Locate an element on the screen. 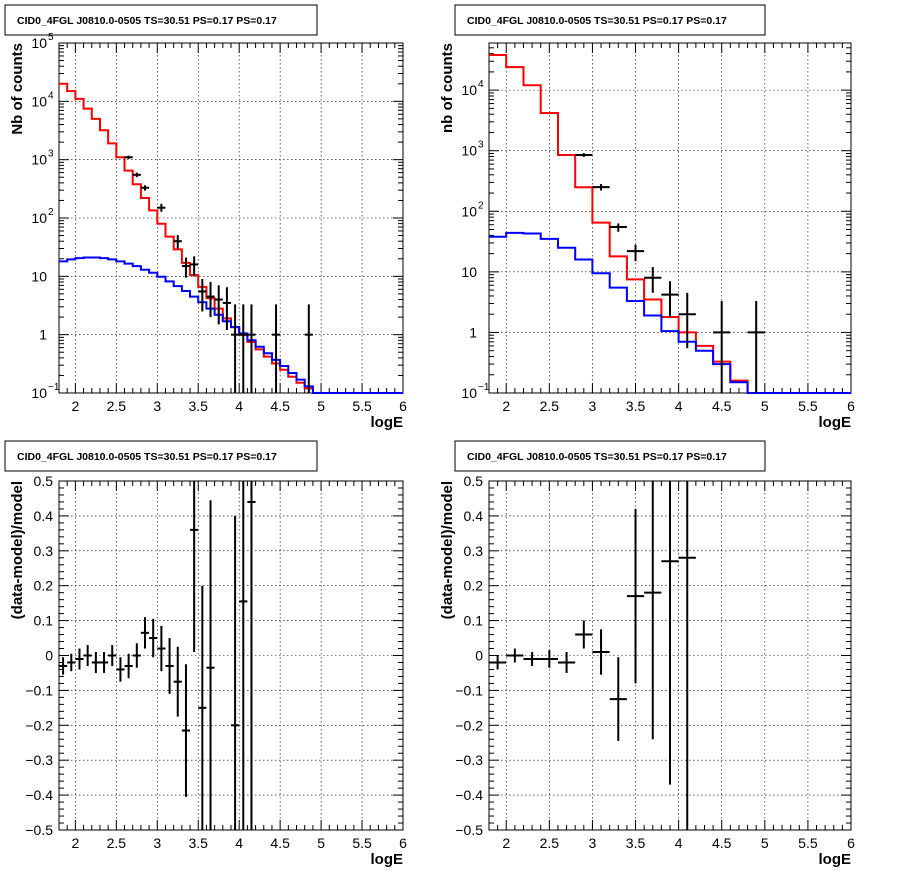  y-tick-exponent: 5 is located at coordinates (51, 37).